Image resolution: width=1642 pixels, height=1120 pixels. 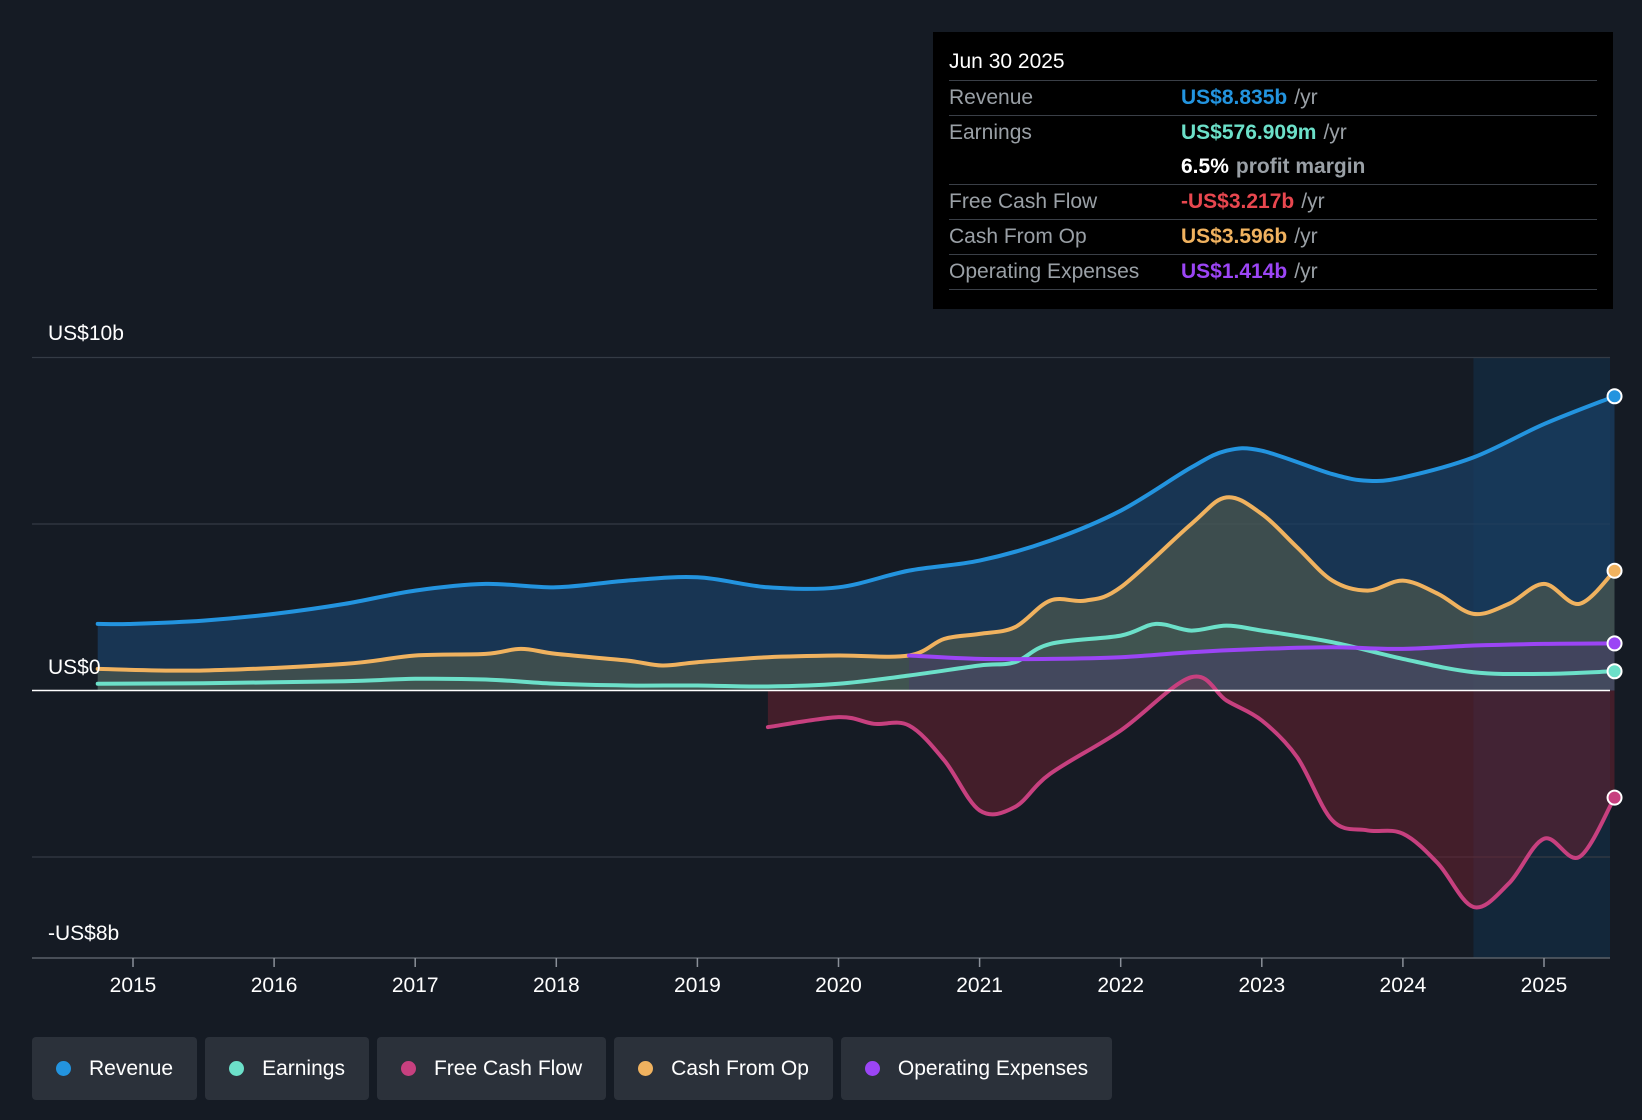 I want to click on area-free-cash-flow, so click(x=1191, y=792).